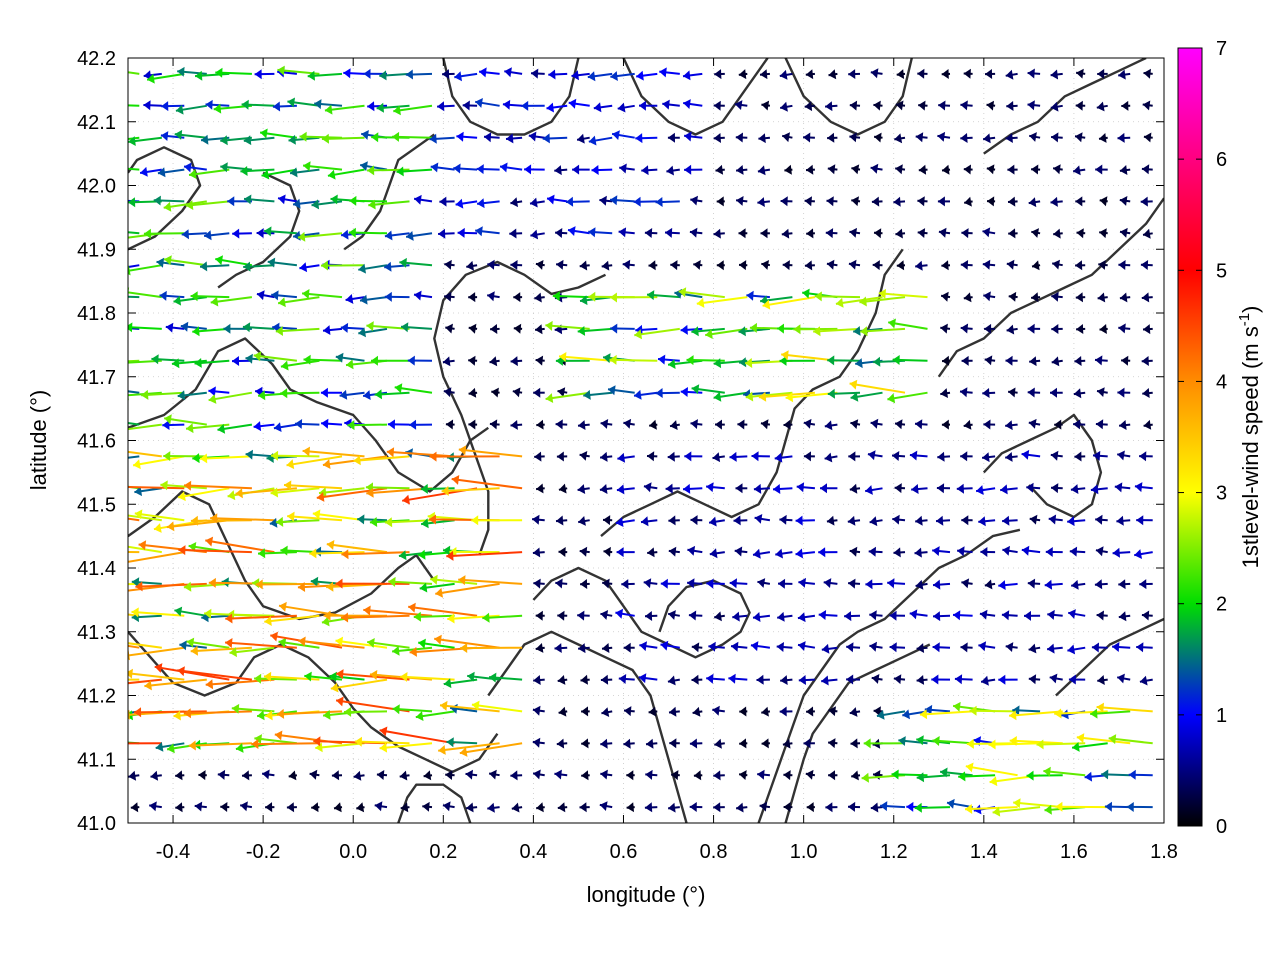 The height and width of the screenshot is (960, 1280). I want to click on colorbar-tick-label: 4, so click(1221, 382).